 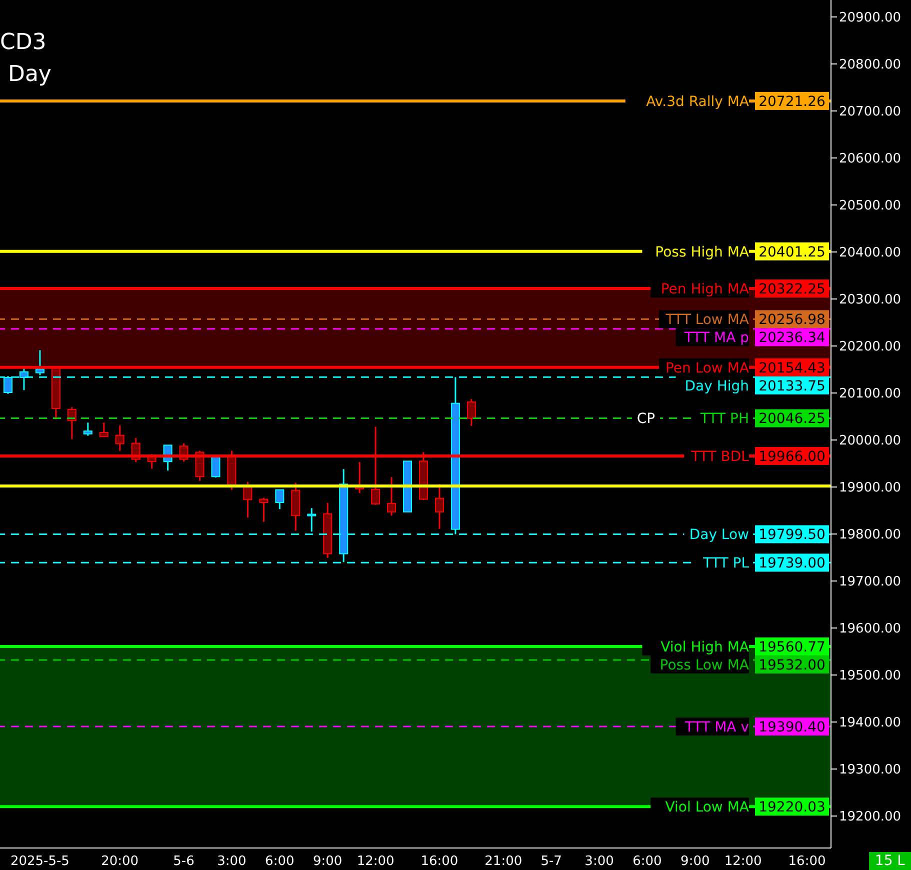 What do you see at coordinates (792, 419) in the screenshot?
I see `annotation: 20046.25` at bounding box center [792, 419].